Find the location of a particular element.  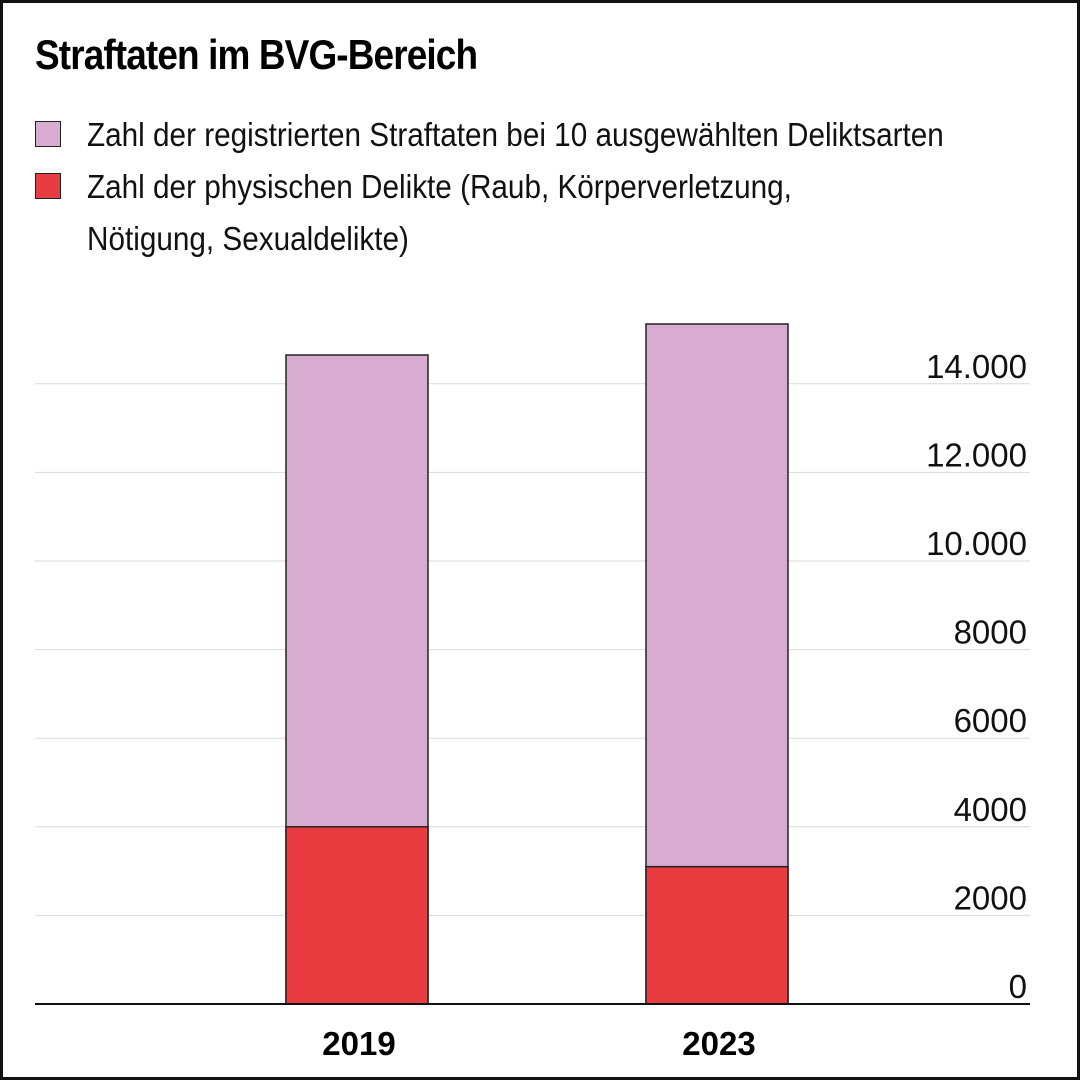

y-tick-label: 6000 is located at coordinates (990, 720).